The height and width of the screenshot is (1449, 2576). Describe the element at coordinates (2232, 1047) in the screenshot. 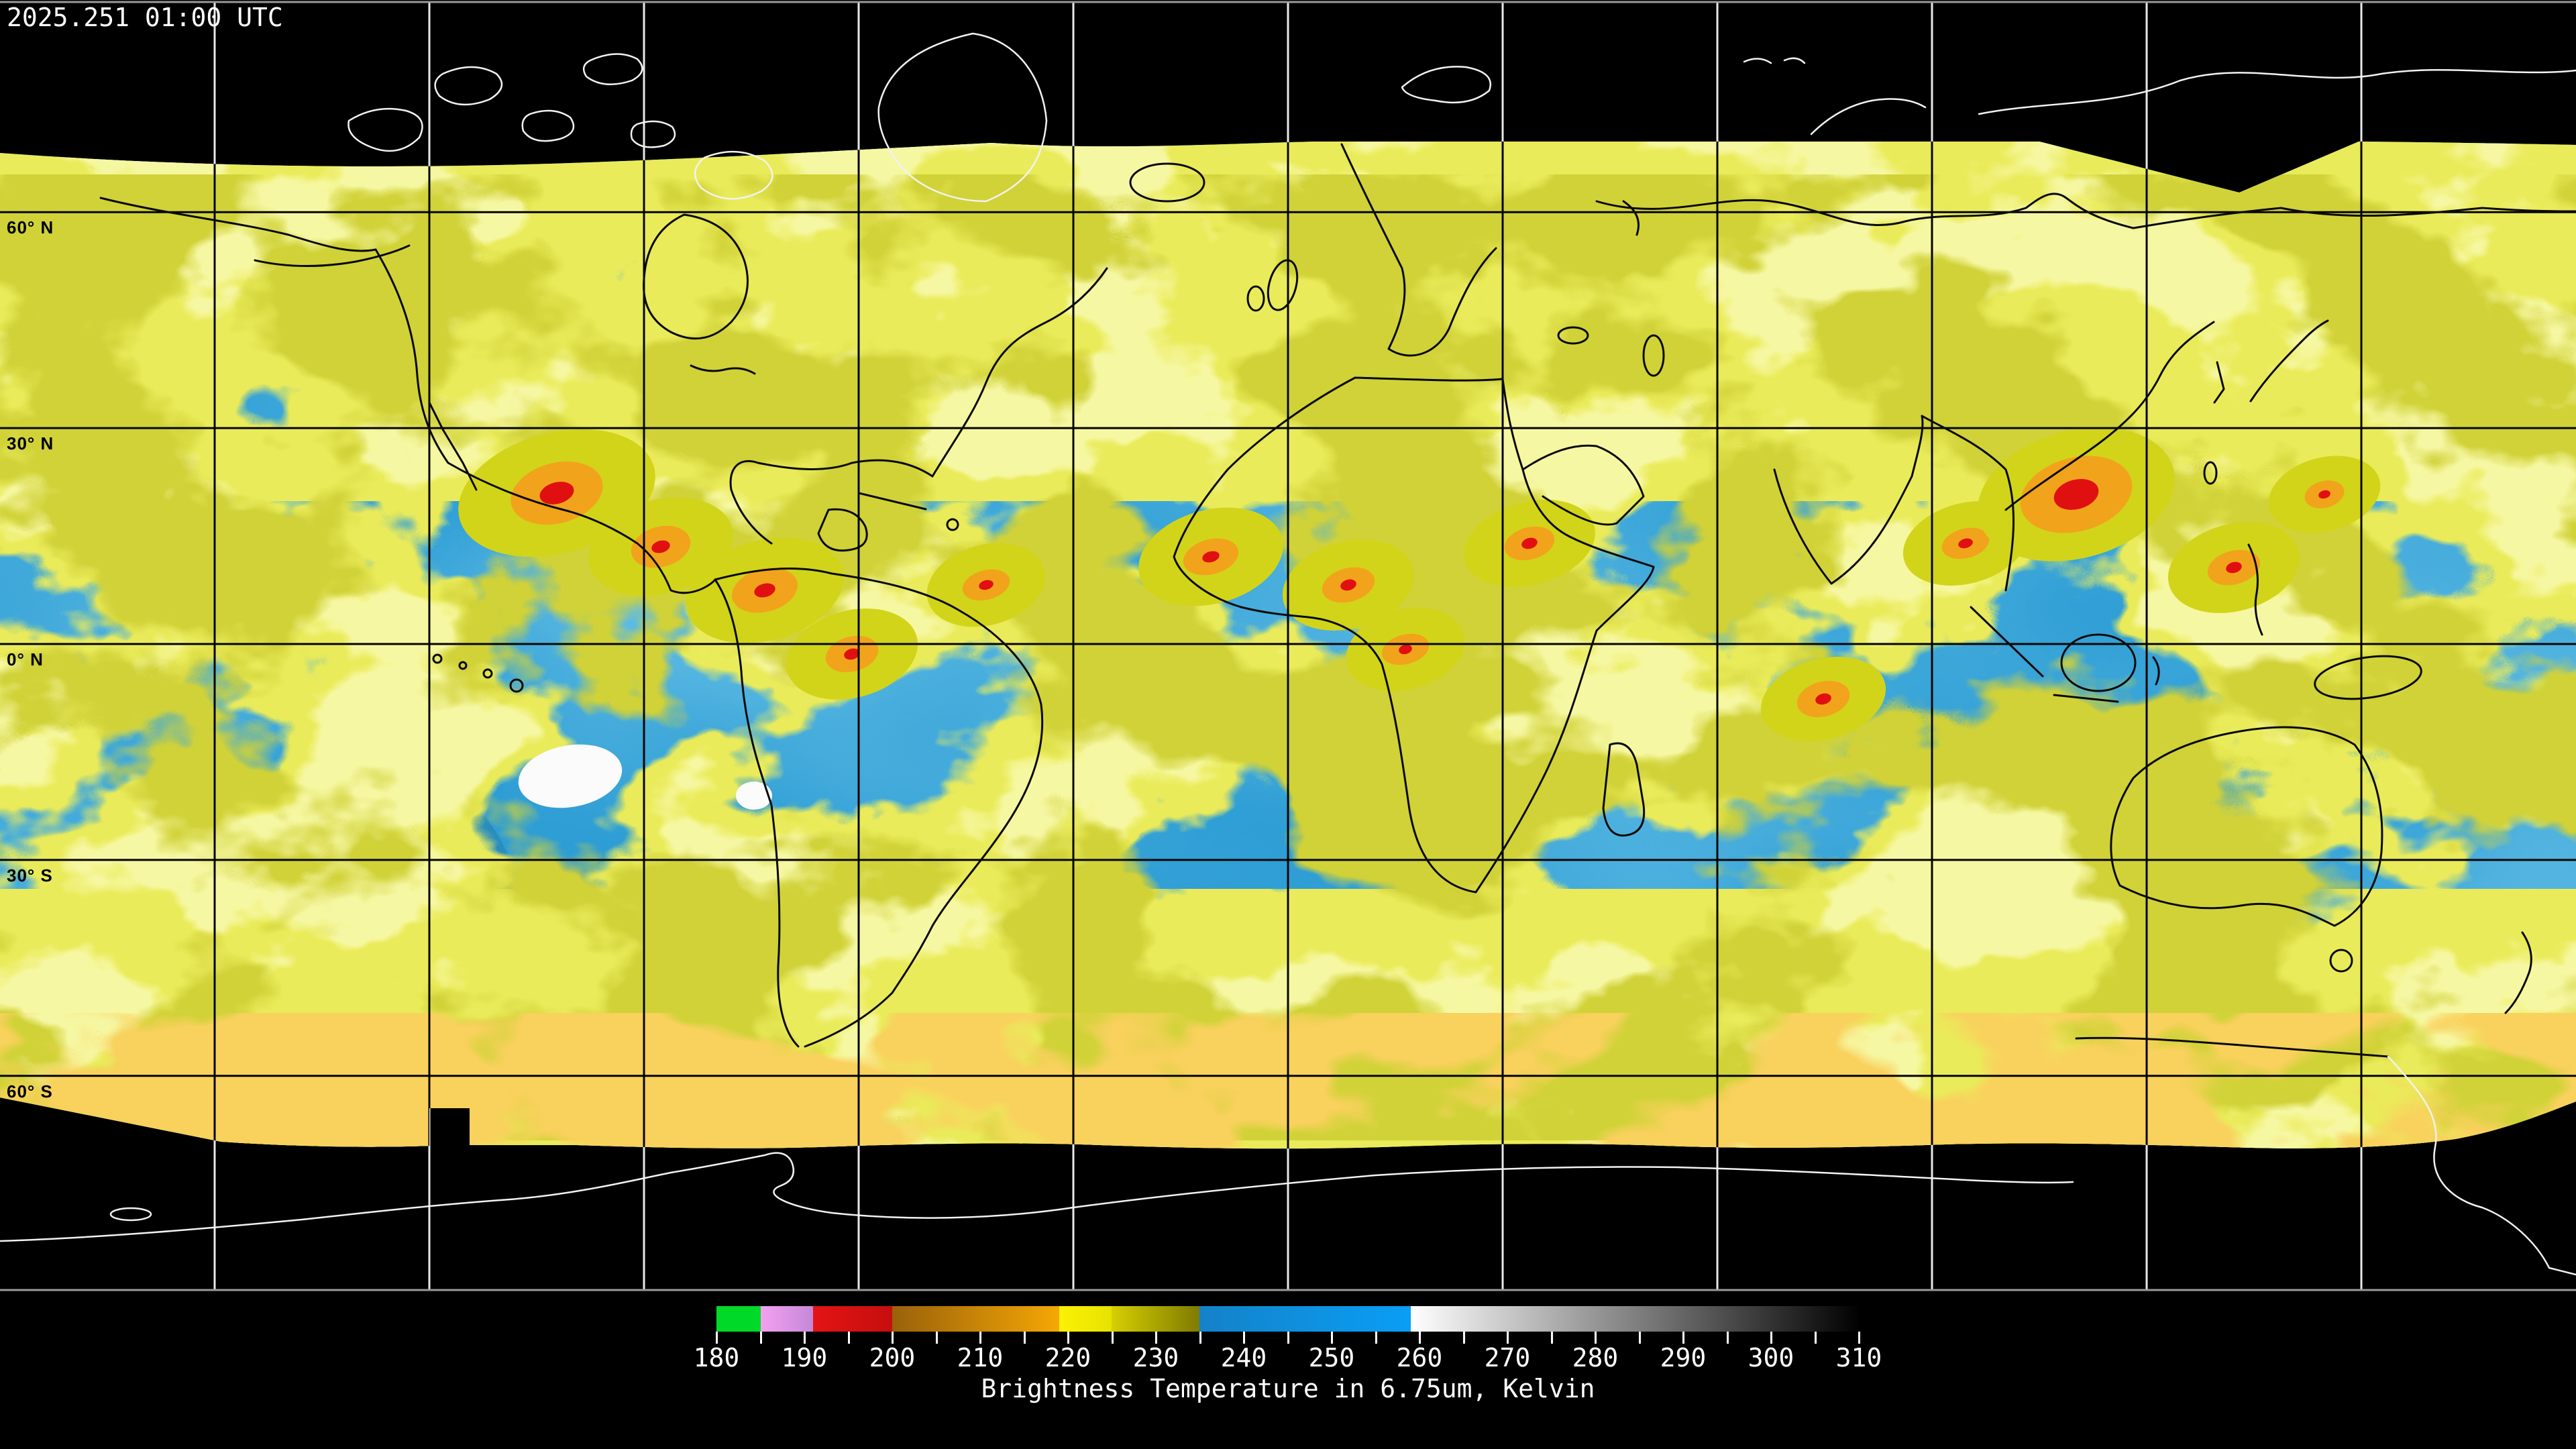

I see `coast-antarctica-on-data` at that location.